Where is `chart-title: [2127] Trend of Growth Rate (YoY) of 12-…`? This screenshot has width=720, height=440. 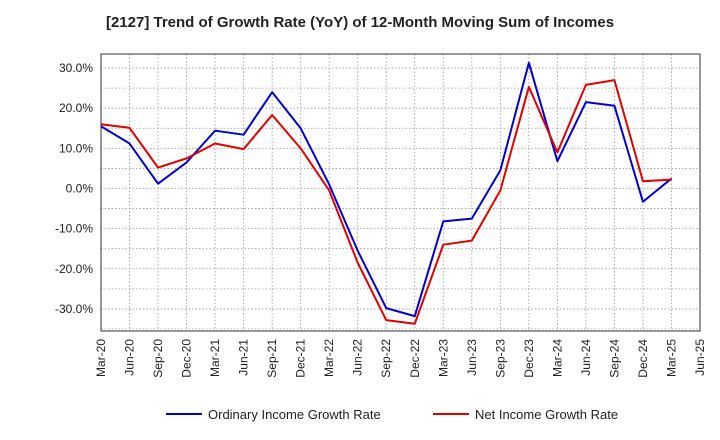 chart-title: [2127] Trend of Growth Rate (YoY) of 12-… is located at coordinates (360, 22).